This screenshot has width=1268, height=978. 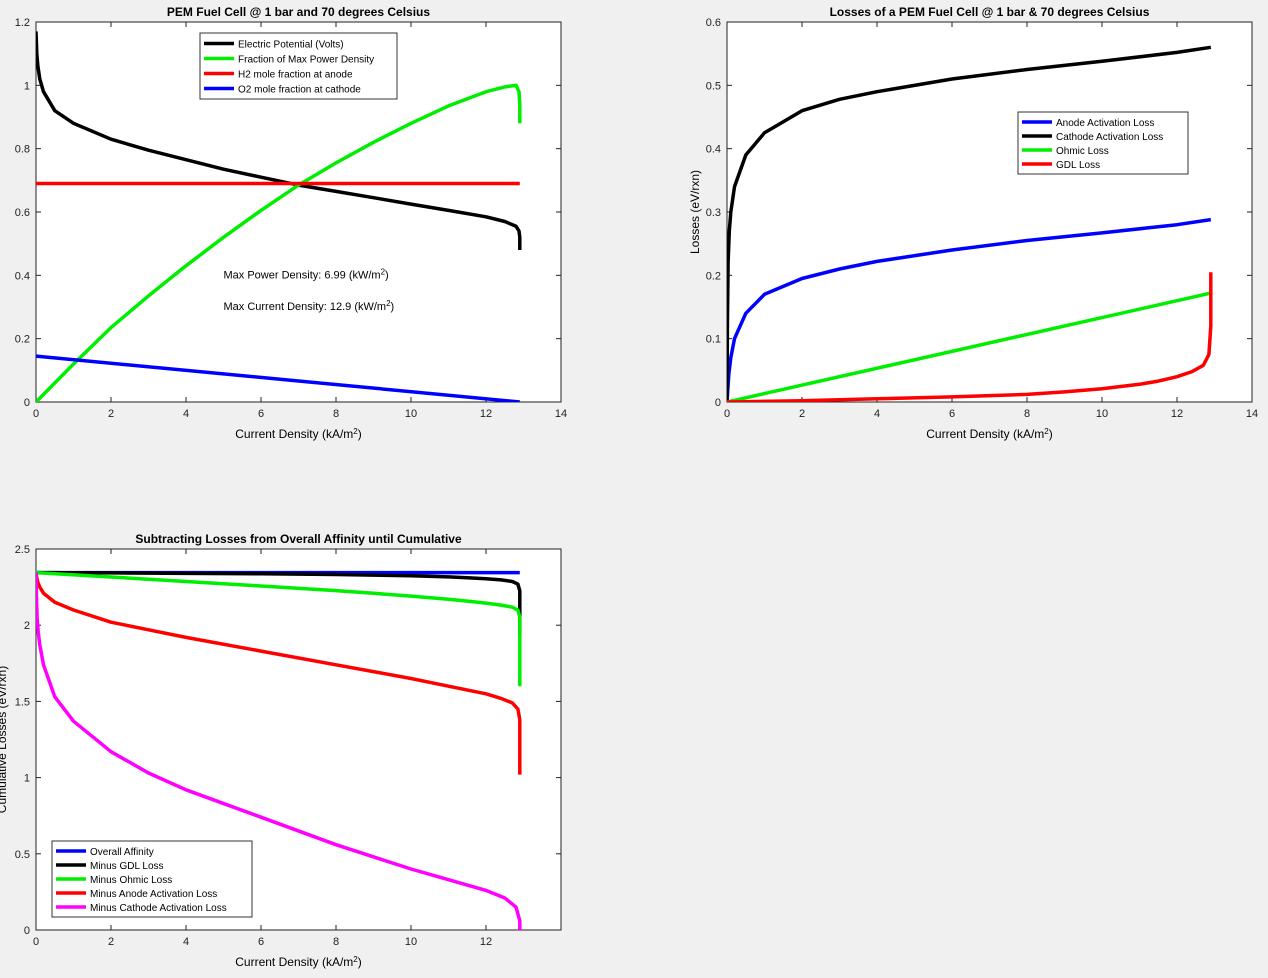 What do you see at coordinates (295, 75) in the screenshot?
I see `legend-entry: H2 mole fraction at anode` at bounding box center [295, 75].